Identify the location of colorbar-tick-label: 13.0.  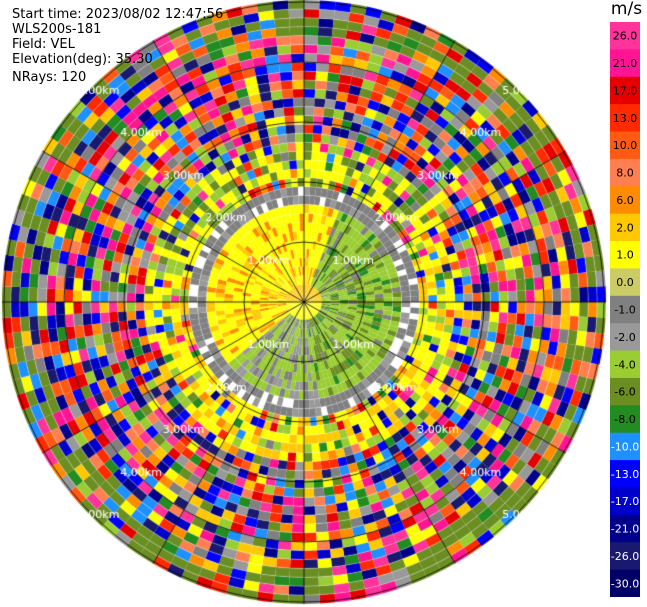
(625, 118).